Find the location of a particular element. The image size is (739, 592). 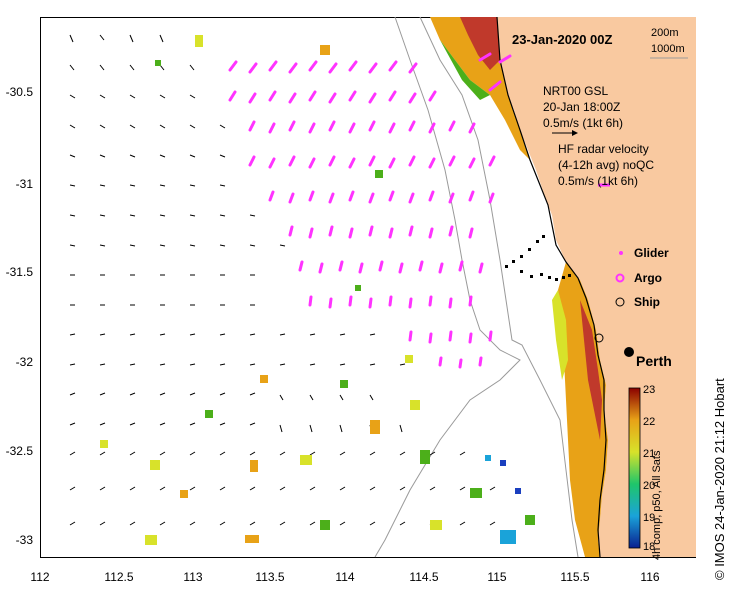

credit-text: © IMOS 24-Jan-2020 21:12 Hobart is located at coordinates (719, 479).